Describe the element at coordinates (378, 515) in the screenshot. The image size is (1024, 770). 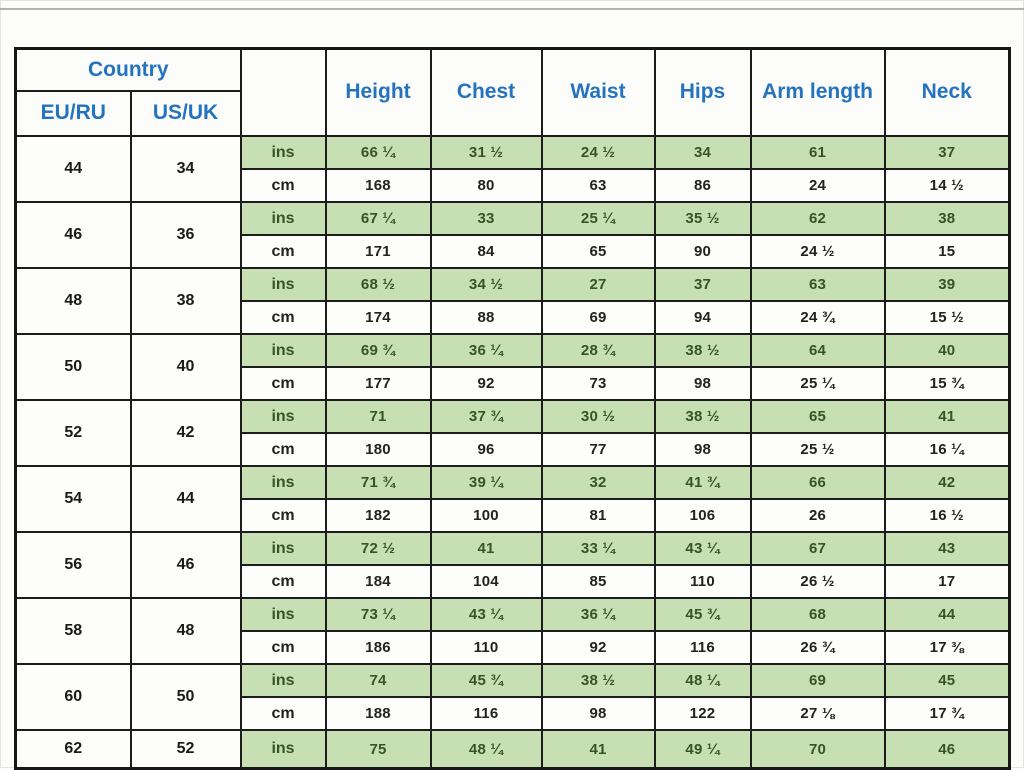
I see `height-cm-value: 182` at that location.